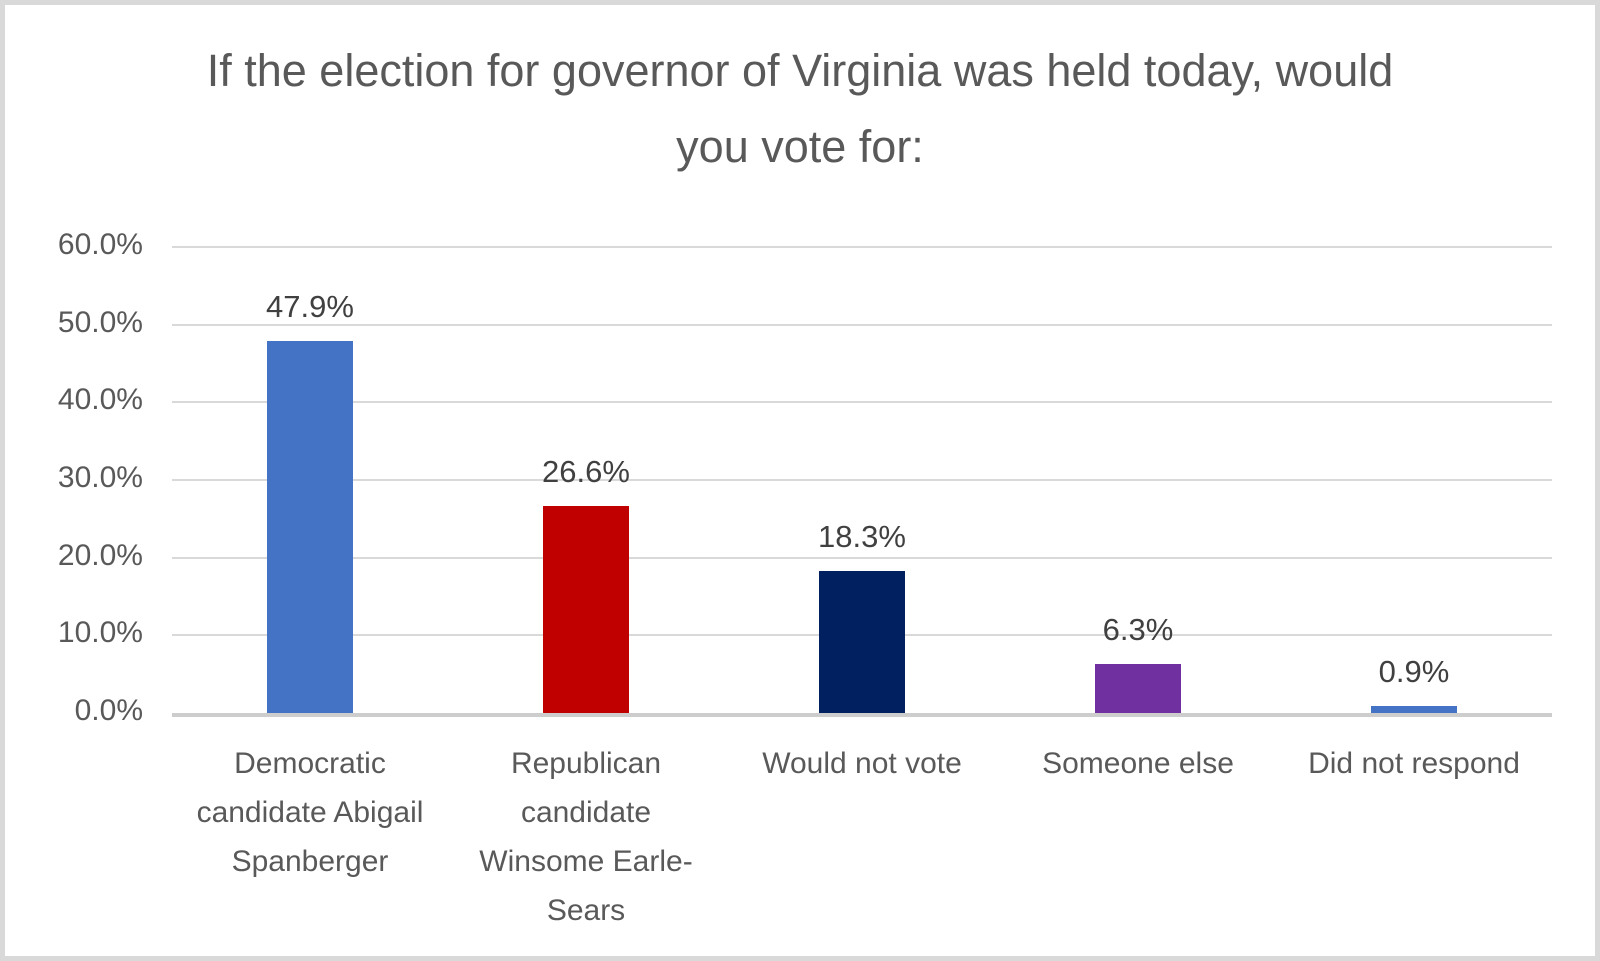 The height and width of the screenshot is (961, 1600). I want to click on x-axis-category-label: Republican candidate Winsome Earle-Sears, so click(586, 837).